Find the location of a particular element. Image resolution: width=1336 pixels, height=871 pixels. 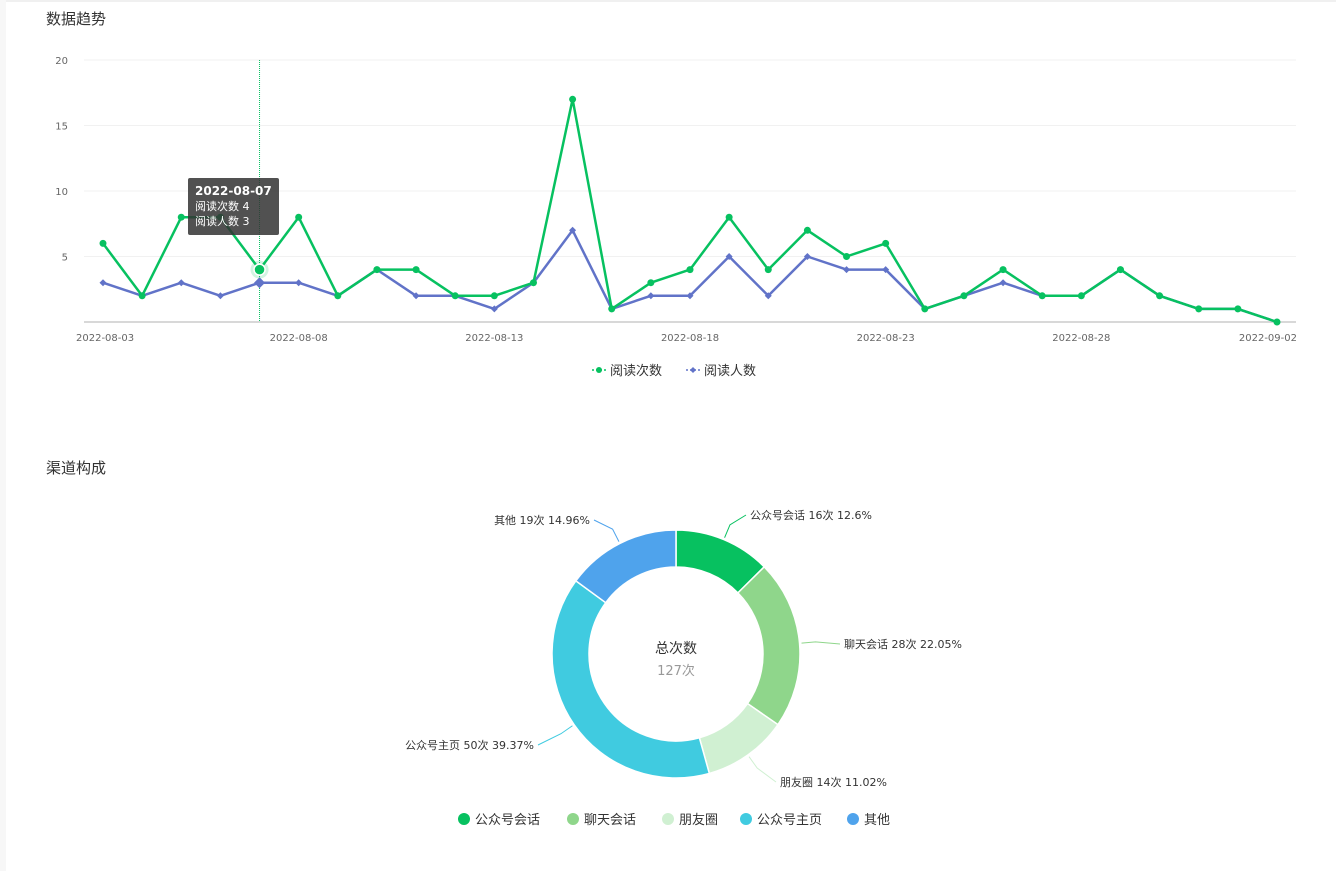

y-tick-label: 5 is located at coordinates (65, 258).